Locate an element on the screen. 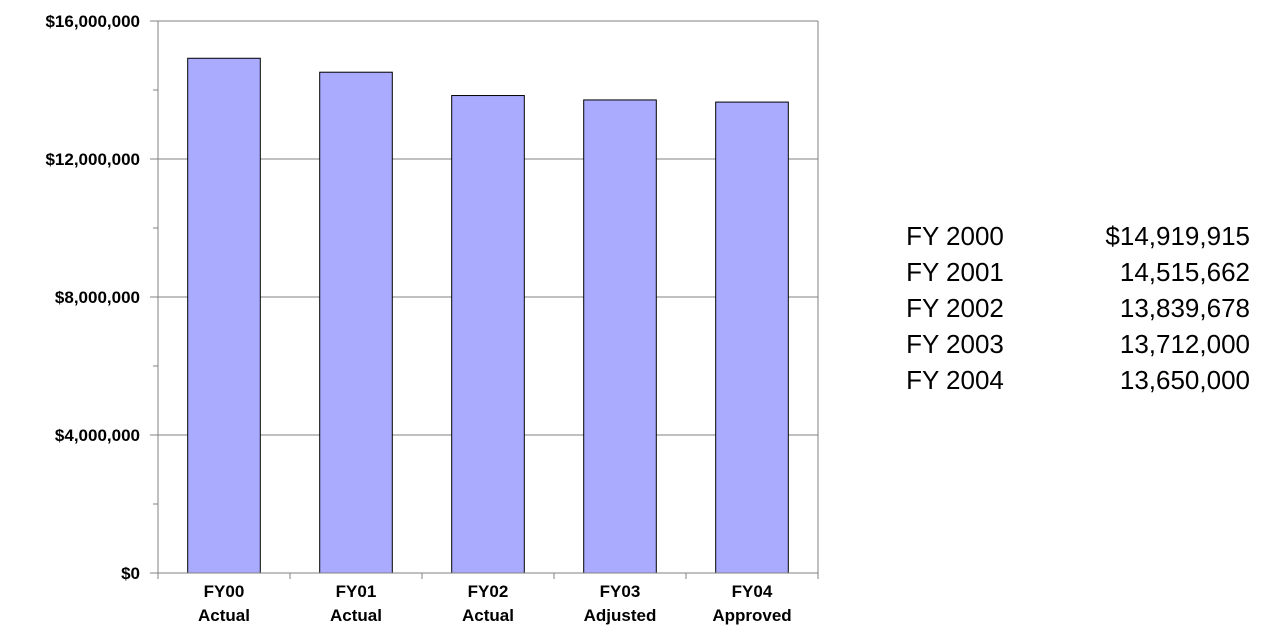 The width and height of the screenshot is (1264, 633). x-tick-label-line: FY04 is located at coordinates (752, 591).